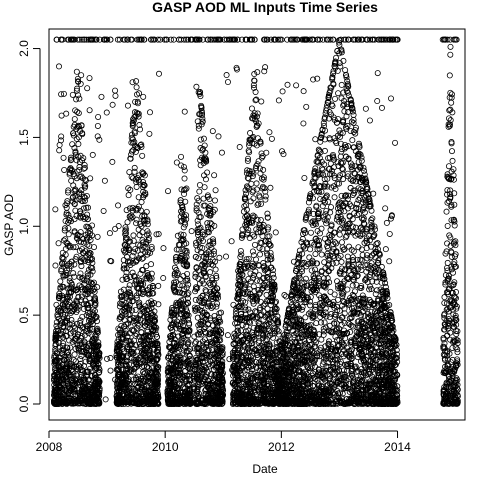  Describe the element at coordinates (265, 7) in the screenshot. I see `chart-title: GASP AOD ML Inputs Time Series` at that location.